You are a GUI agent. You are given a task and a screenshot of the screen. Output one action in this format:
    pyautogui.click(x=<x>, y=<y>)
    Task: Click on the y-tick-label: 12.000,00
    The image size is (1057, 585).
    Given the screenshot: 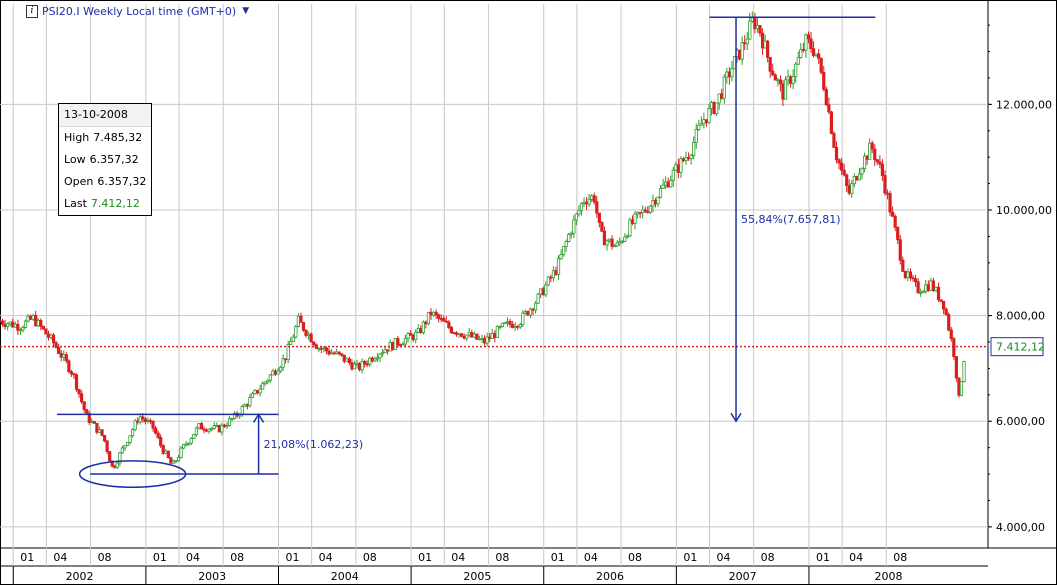 What is the action you would take?
    pyautogui.click(x=1024, y=104)
    